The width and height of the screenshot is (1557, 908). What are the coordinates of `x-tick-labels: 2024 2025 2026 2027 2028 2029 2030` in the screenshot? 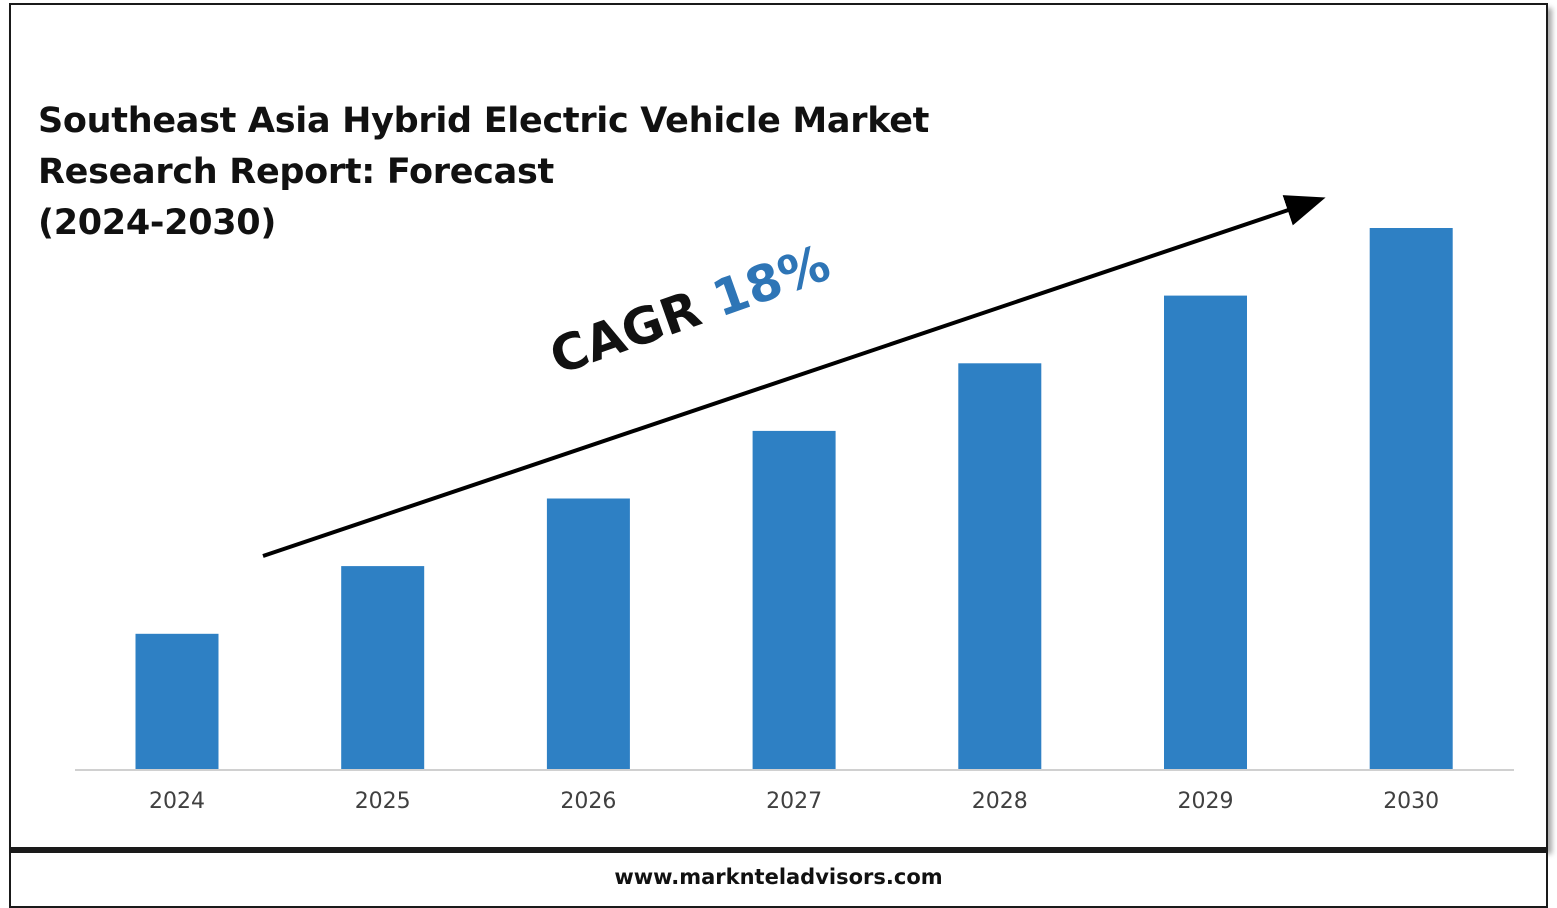 It's located at (794, 801).